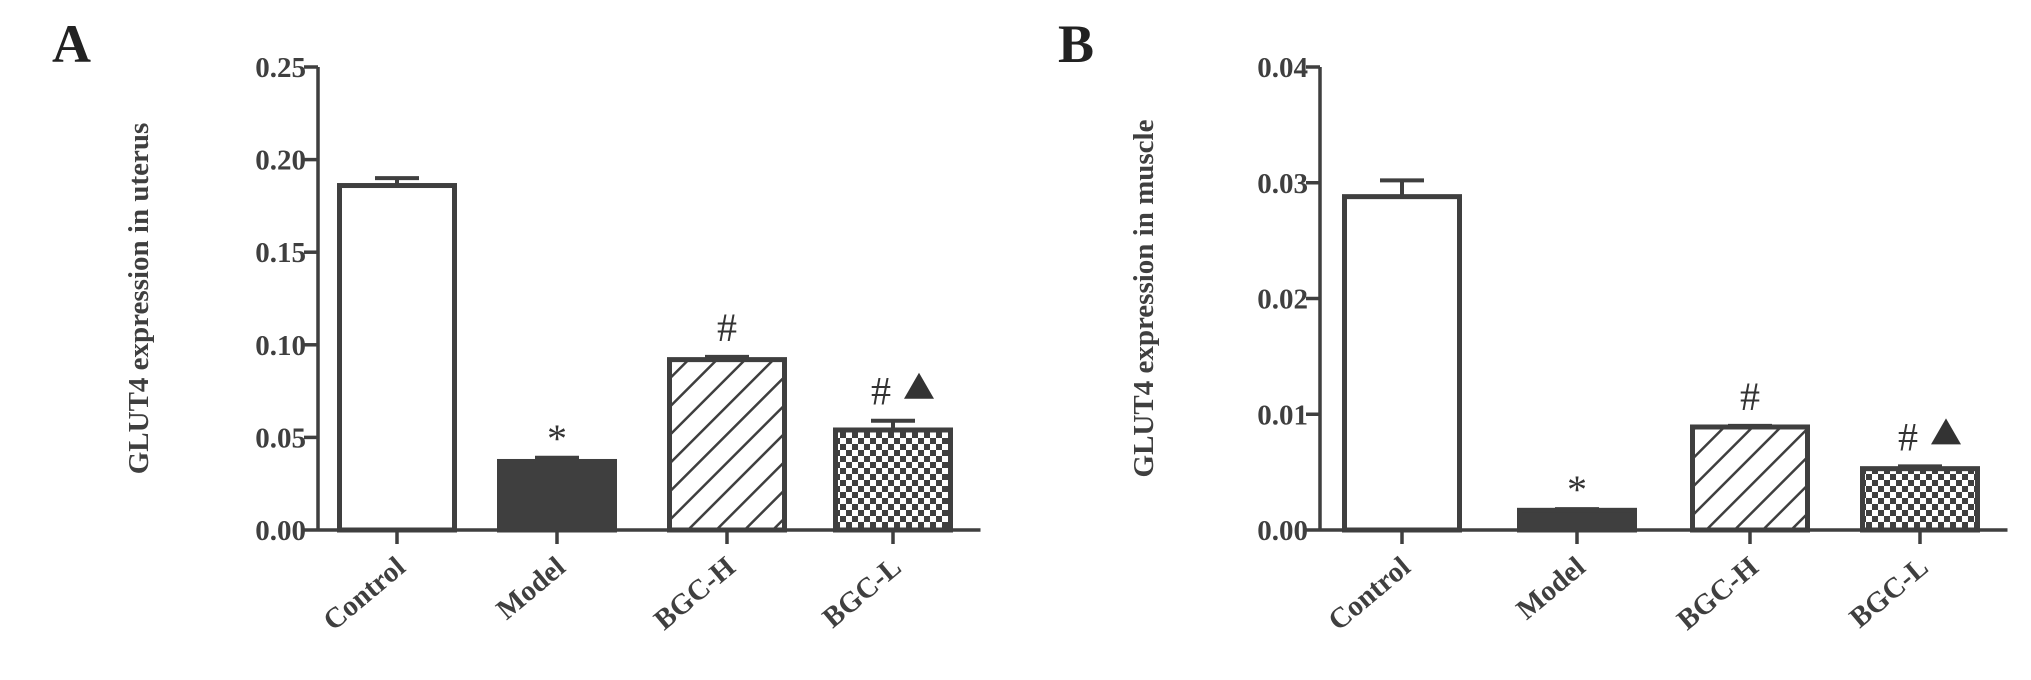 This screenshot has width=2031, height=680. Describe the element at coordinates (557, 438) in the screenshot. I see `significance-label-a: *` at that location.